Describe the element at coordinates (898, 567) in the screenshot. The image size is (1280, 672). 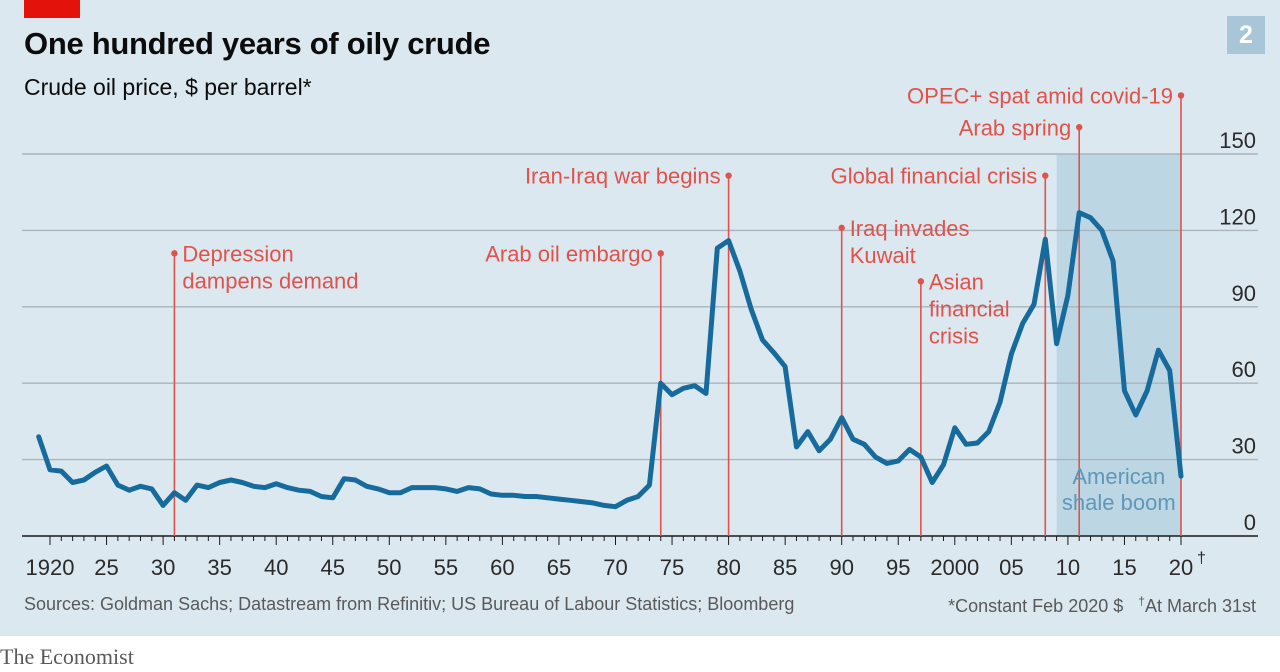
I see `x-tick-label: 95` at that location.